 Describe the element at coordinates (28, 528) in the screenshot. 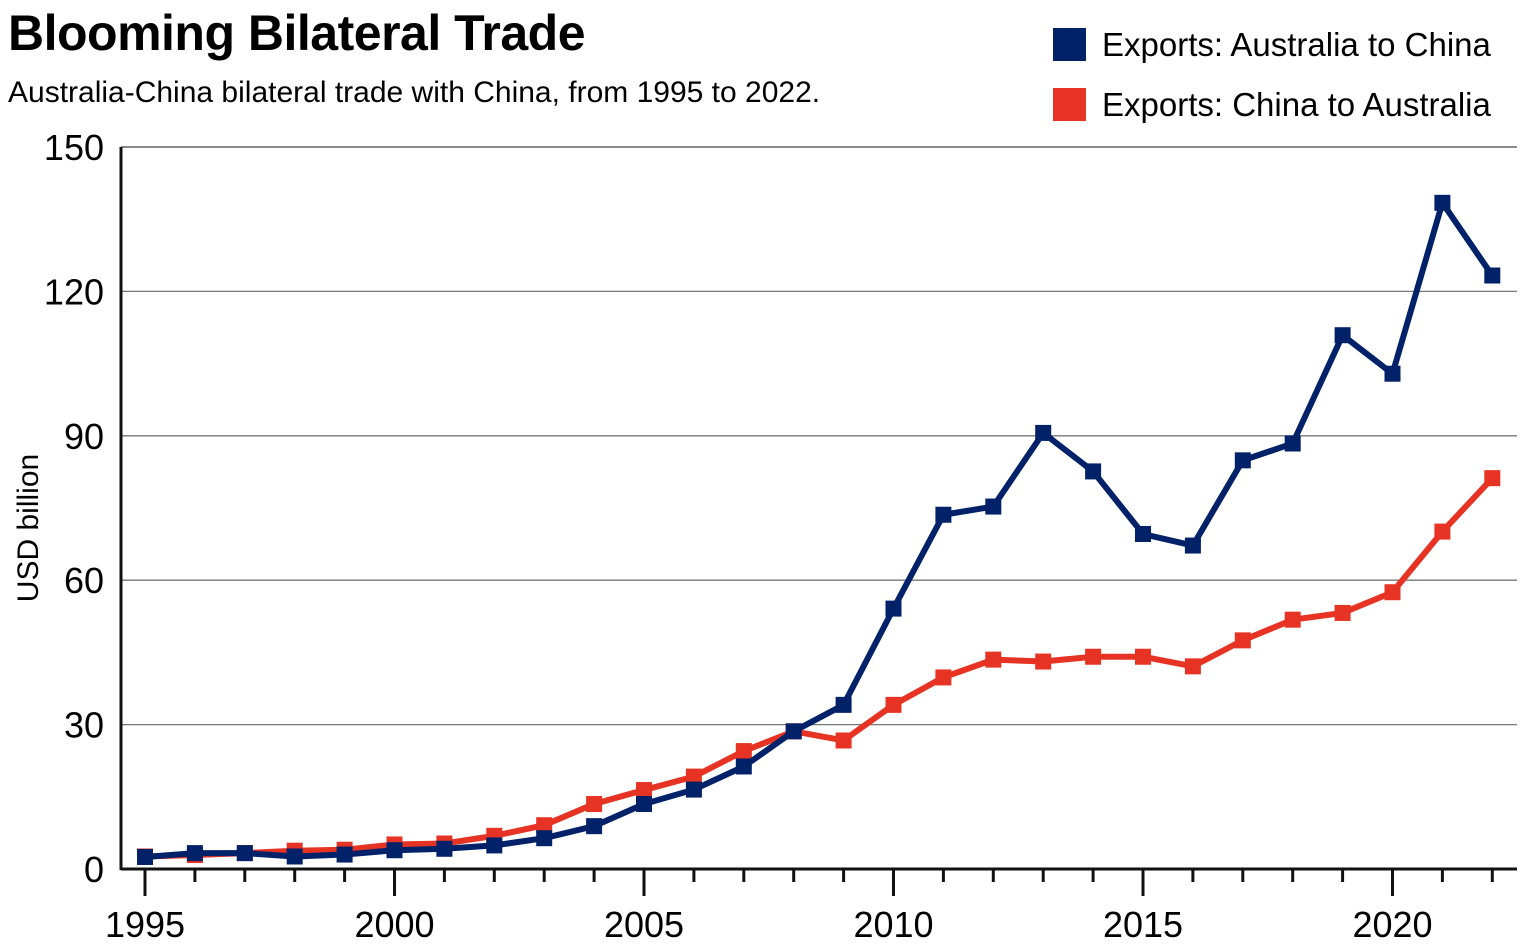

I see `y-axis-title: USD billion` at that location.